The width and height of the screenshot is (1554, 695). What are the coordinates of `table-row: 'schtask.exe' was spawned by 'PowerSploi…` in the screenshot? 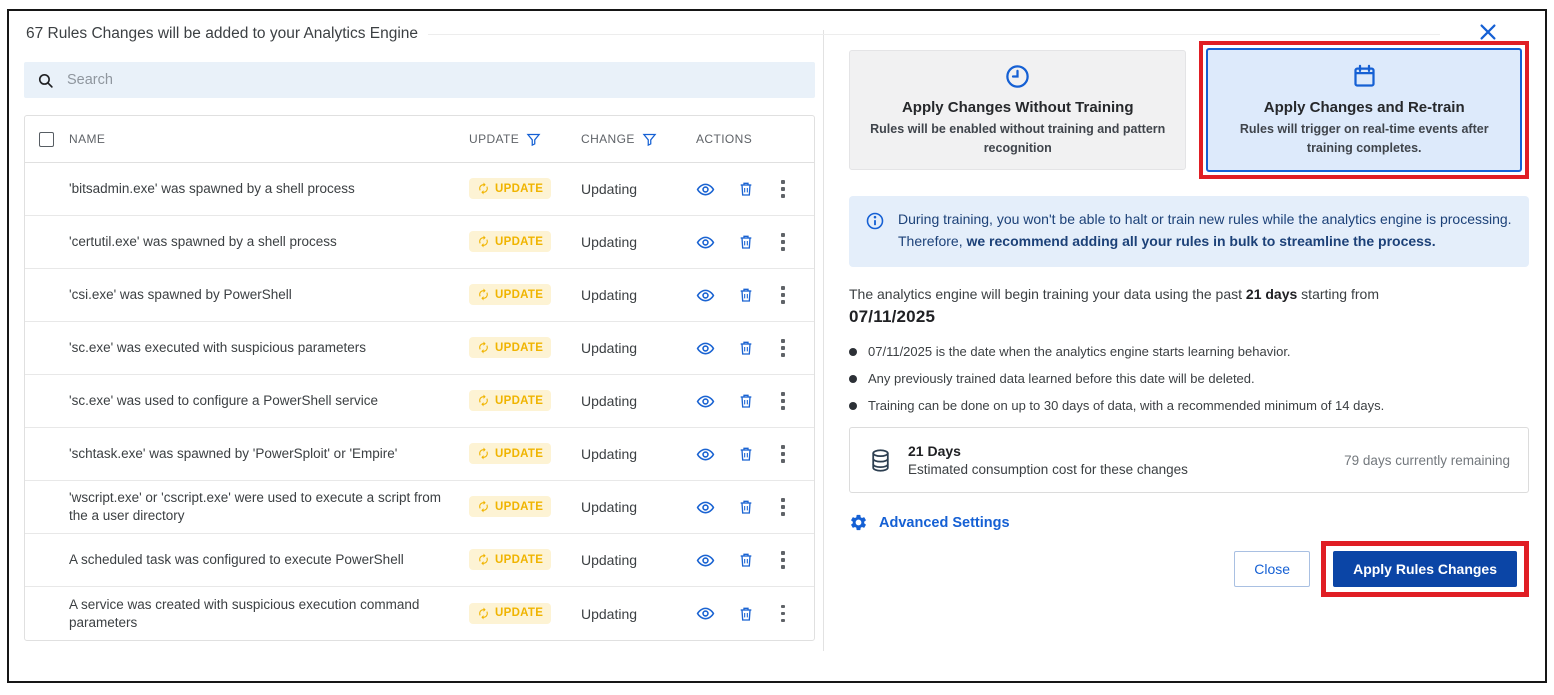 It's located at (419, 454).